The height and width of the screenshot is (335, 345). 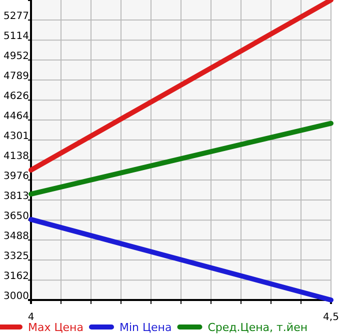 I want to click on y-tick-label: 4464, so click(x=16, y=116).